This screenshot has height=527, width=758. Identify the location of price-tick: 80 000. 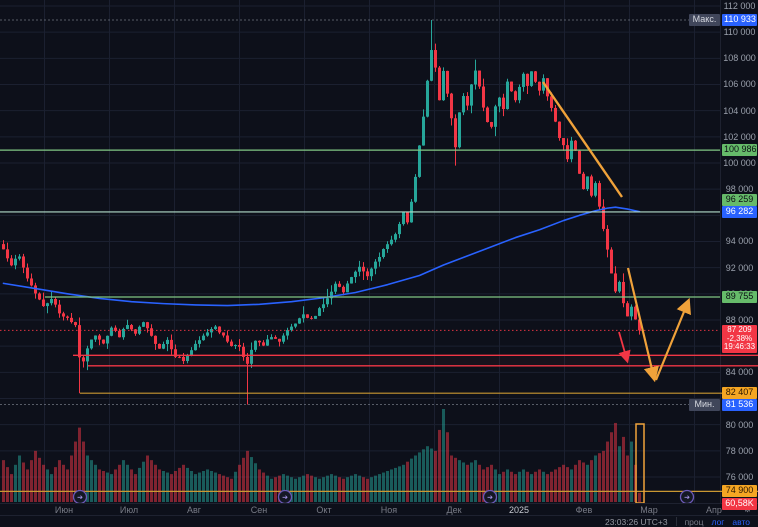
(739, 424).